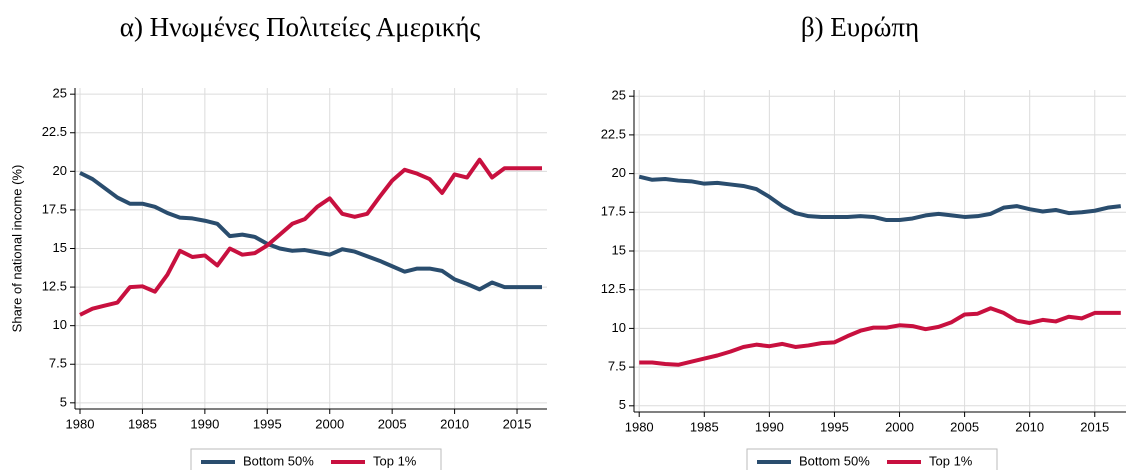 Image resolution: width=1126 pixels, height=470 pixels. I want to click on chart-title: α) Ηνωμένες Πολιτείες Αμερικής, so click(300, 27).